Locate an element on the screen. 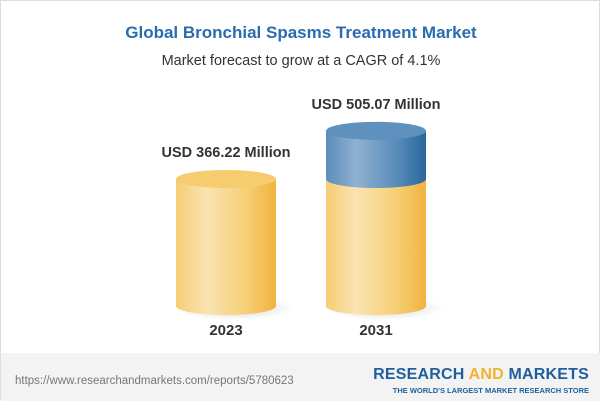 This screenshot has width=600, height=401. chart-title: Global Bronchial Spasms Treatment Market is located at coordinates (301, 32).